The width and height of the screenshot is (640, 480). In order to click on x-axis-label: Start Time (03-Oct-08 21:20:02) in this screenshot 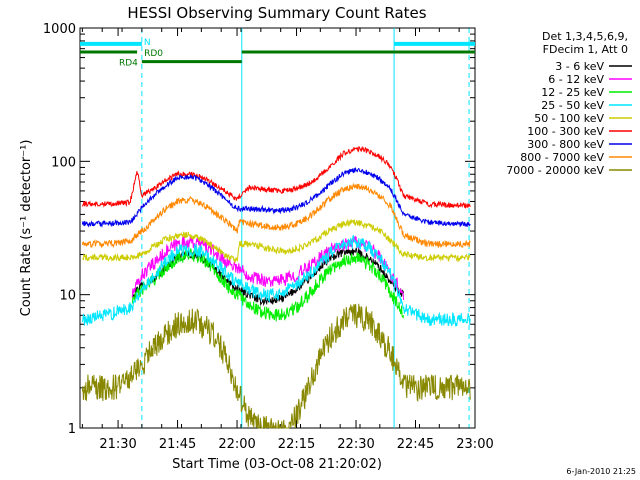, I will do `click(277, 464)`.